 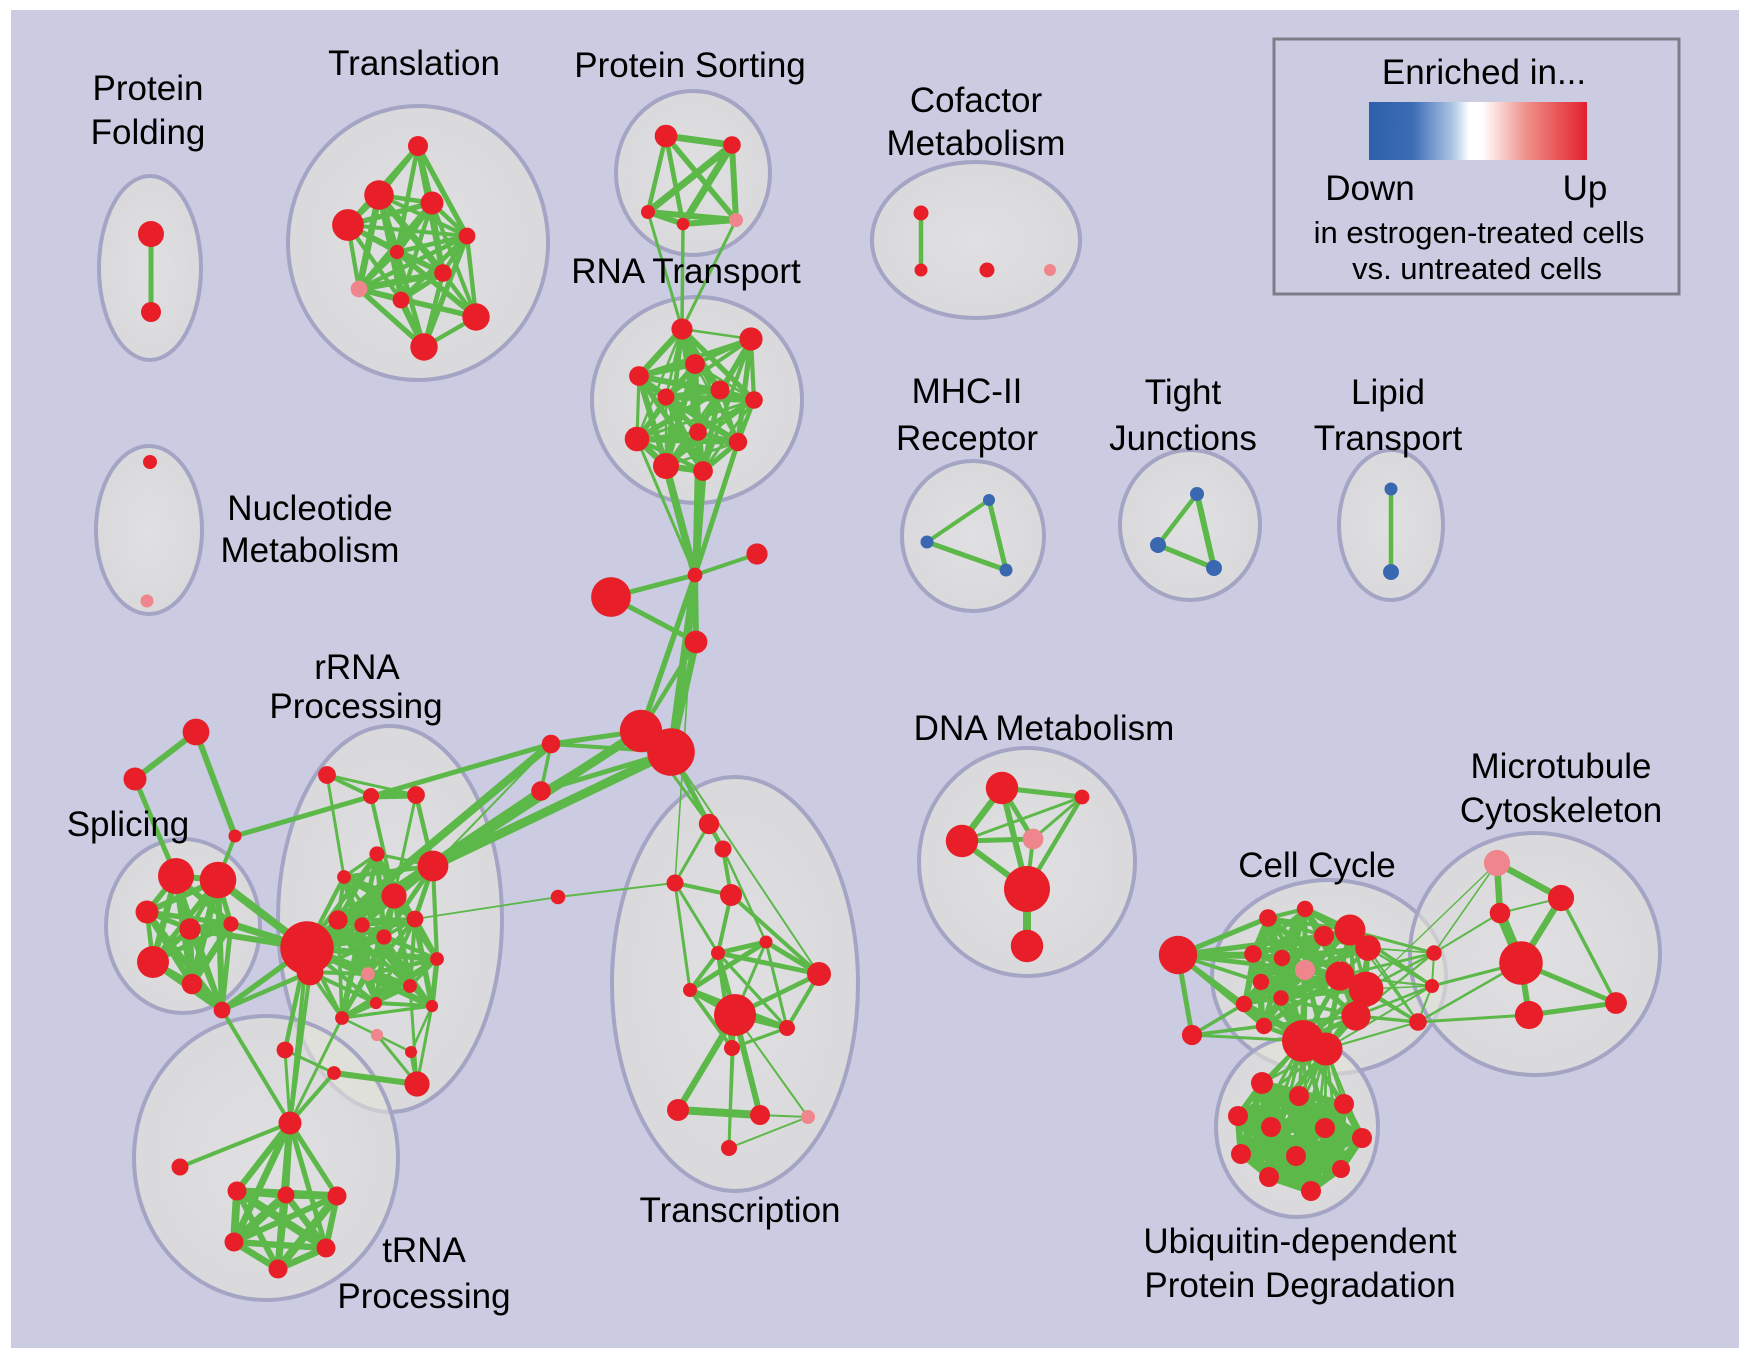 What do you see at coordinates (1317, 865) in the screenshot?
I see `svg-text: Cell Cycle` at bounding box center [1317, 865].